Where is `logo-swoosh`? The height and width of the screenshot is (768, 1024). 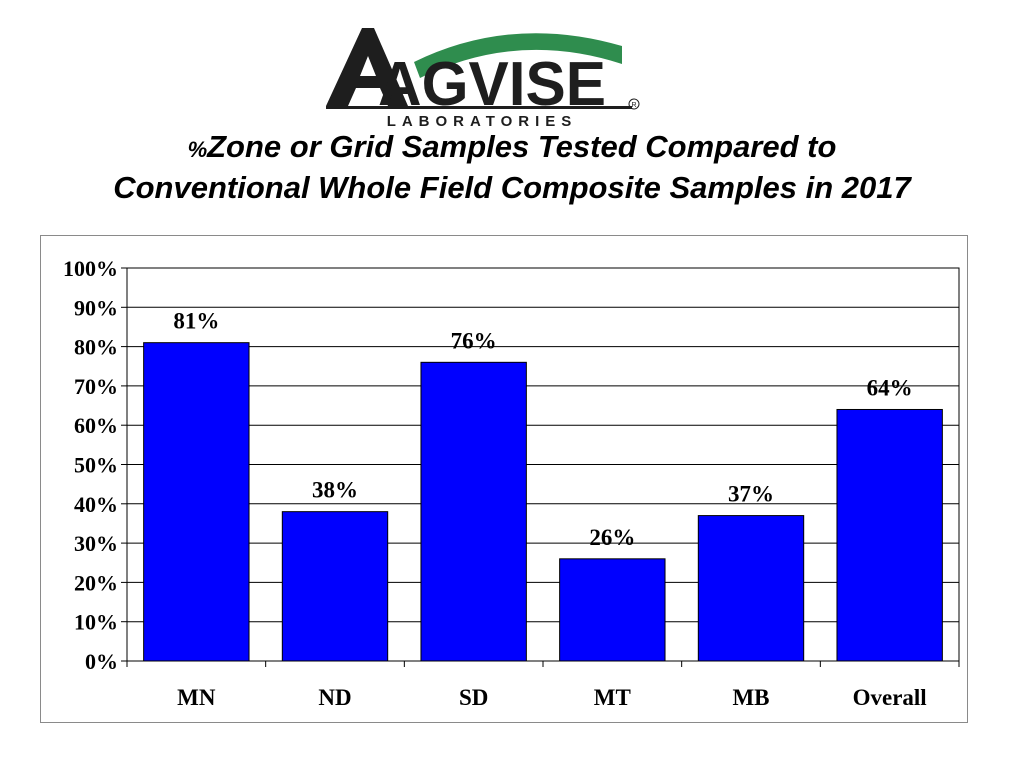
logo-swoosh is located at coordinates (518, 55).